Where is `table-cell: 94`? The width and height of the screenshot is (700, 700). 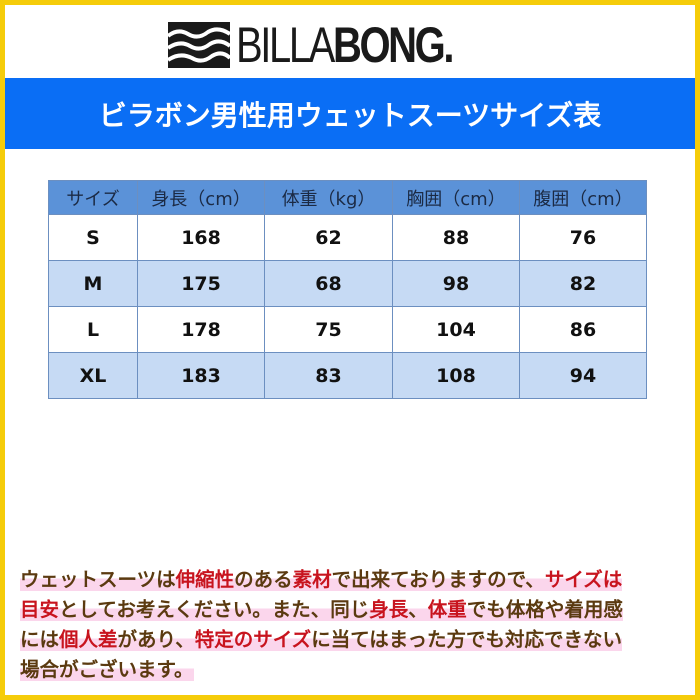 table-cell: 94 is located at coordinates (583, 375).